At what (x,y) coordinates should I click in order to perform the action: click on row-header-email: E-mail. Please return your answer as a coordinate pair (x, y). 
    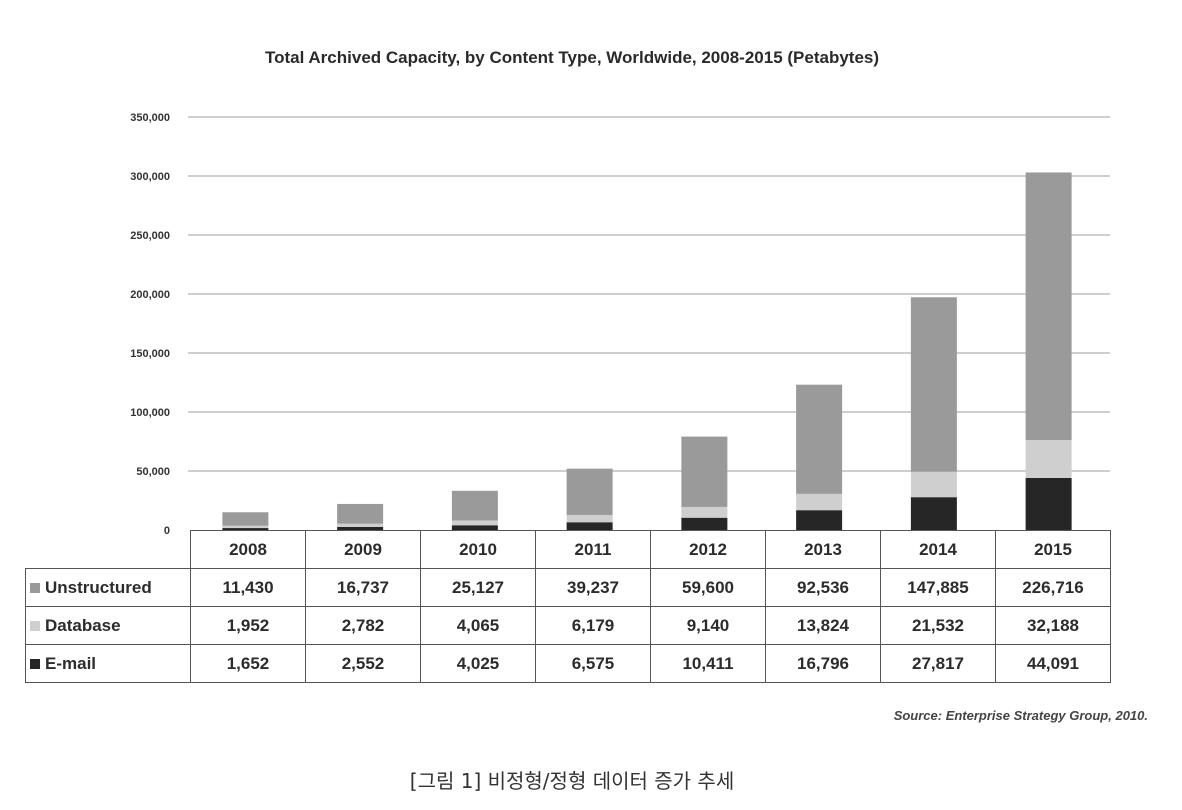
    Looking at the image, I should click on (108, 663).